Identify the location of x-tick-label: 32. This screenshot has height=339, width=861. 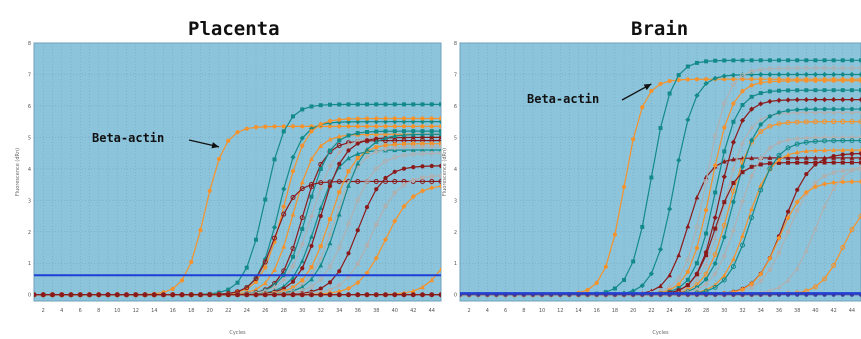
(742, 311).